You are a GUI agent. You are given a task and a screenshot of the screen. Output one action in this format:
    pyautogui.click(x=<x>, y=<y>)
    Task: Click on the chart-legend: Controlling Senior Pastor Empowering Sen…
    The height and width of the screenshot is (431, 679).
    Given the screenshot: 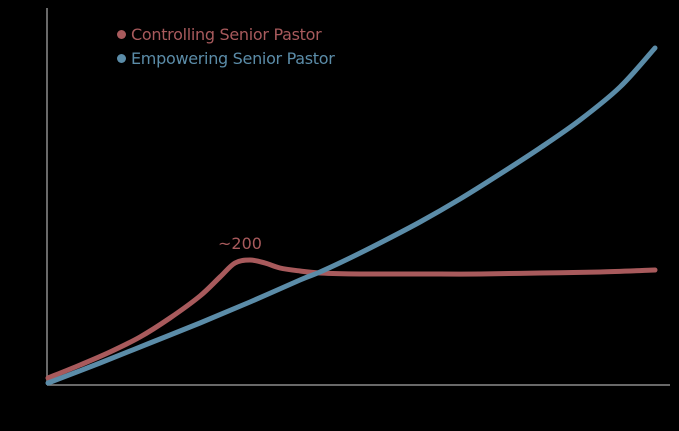 What is the action you would take?
    pyautogui.click(x=226, y=46)
    